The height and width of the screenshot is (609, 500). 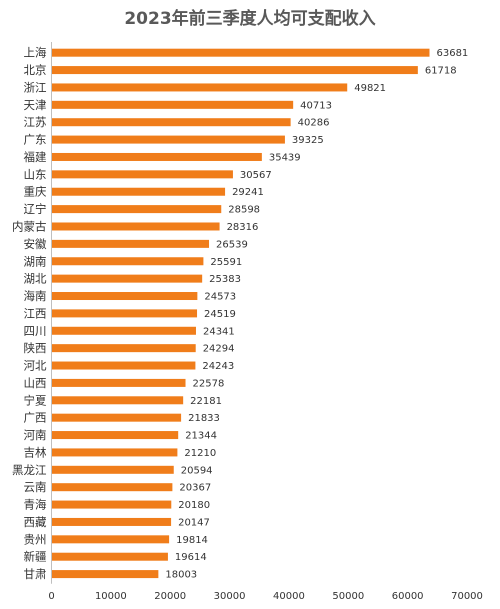 What do you see at coordinates (220, 314) in the screenshot?
I see `data-label: 24519` at bounding box center [220, 314].